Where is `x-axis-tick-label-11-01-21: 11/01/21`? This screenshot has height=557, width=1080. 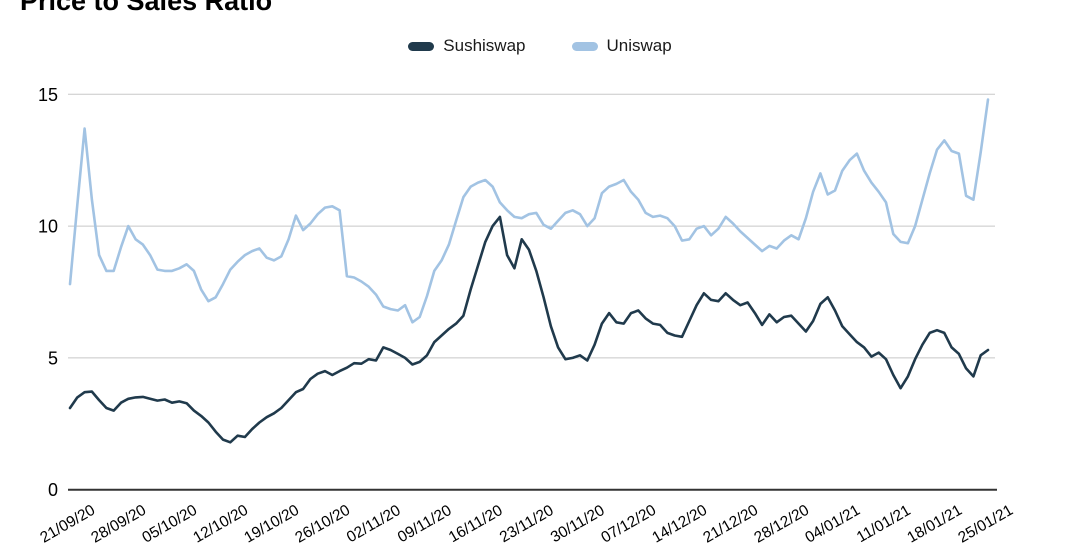
x-axis-tick-label-11-01-21: 11/01/21 is located at coordinates (884, 524).